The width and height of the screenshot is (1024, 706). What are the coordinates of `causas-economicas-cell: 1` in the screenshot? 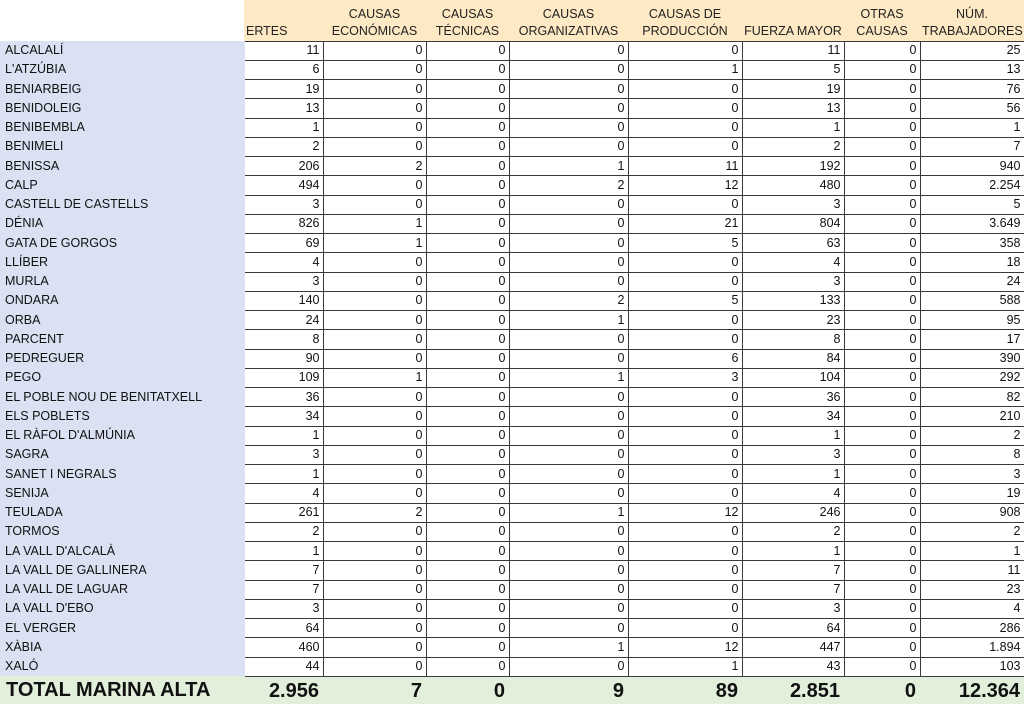 It's located at (374, 378).